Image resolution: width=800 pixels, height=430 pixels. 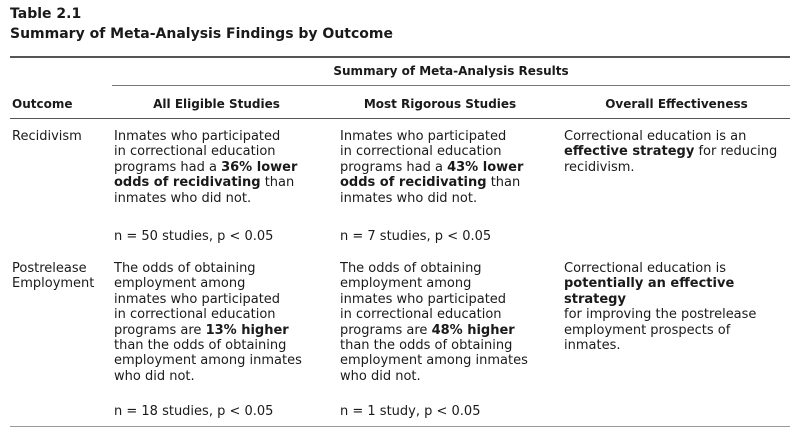 I want to click on stats-text: n = 18 studies, p < 0.05, so click(x=194, y=411).